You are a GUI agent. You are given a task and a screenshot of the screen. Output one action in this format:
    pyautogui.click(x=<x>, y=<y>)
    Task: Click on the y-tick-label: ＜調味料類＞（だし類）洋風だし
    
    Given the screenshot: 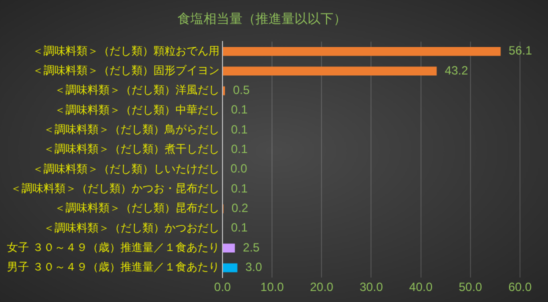 What is the action you would take?
    pyautogui.click(x=137, y=90)
    